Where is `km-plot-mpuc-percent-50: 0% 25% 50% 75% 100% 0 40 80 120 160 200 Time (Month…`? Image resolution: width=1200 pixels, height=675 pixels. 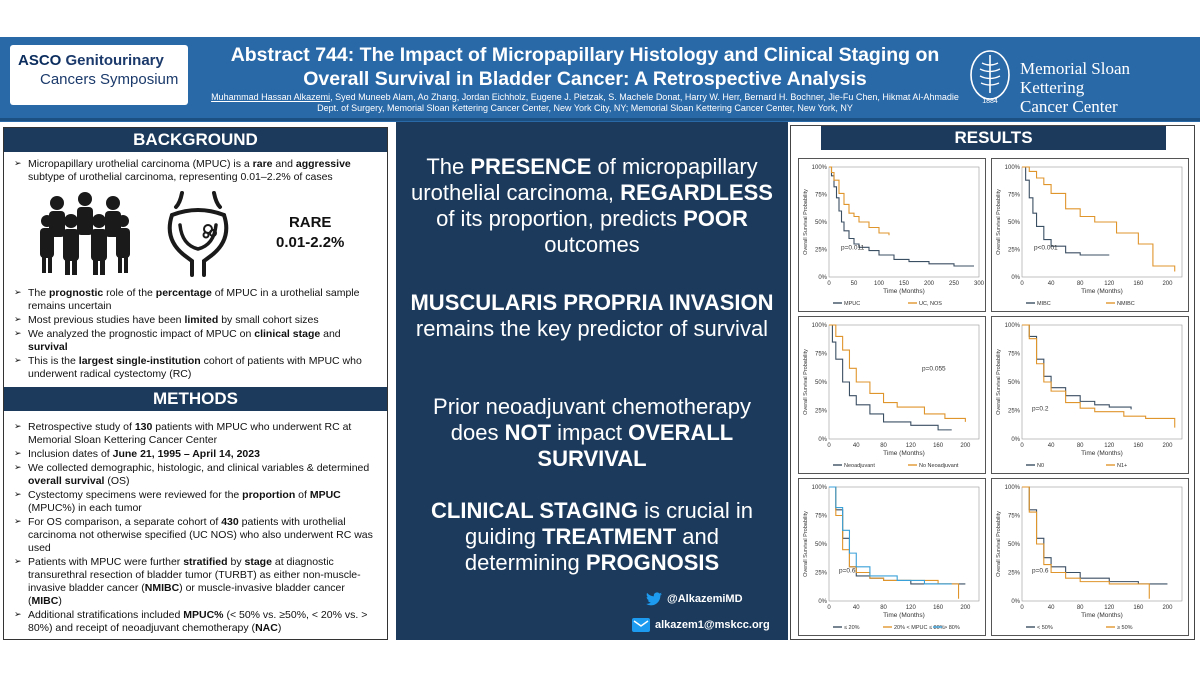 km-plot-mpuc-percent-50: 0% 25% 50% 75% 100% 0 40 80 120 160 200 Time (Month… is located at coordinates (1090, 557).